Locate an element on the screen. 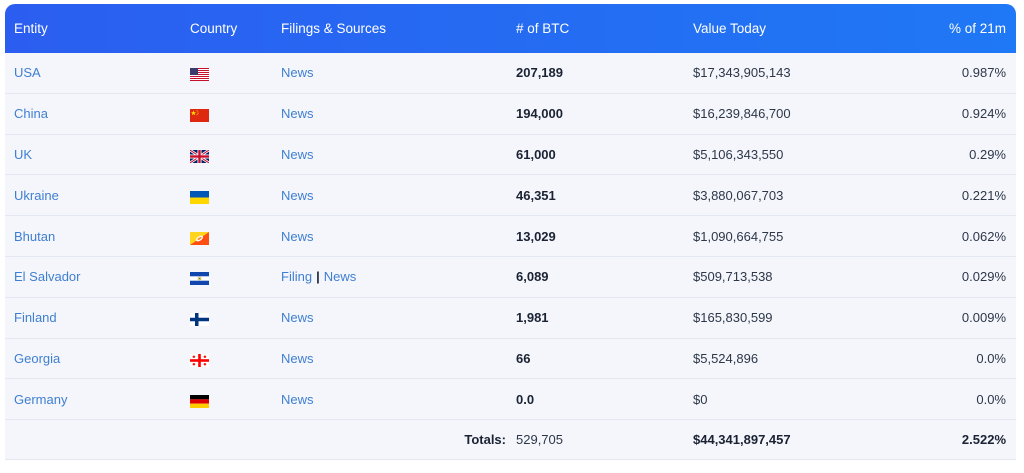 The width and height of the screenshot is (1024, 473). btc-amount: 0.0 is located at coordinates (525, 399).